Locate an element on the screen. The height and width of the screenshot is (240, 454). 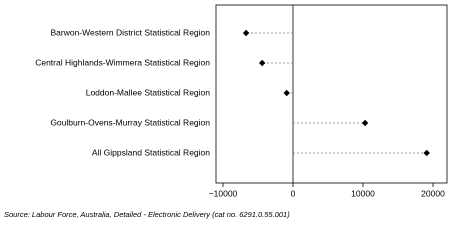
y-category-label: Loddon-Mallee Statistical Region is located at coordinates (148, 92).